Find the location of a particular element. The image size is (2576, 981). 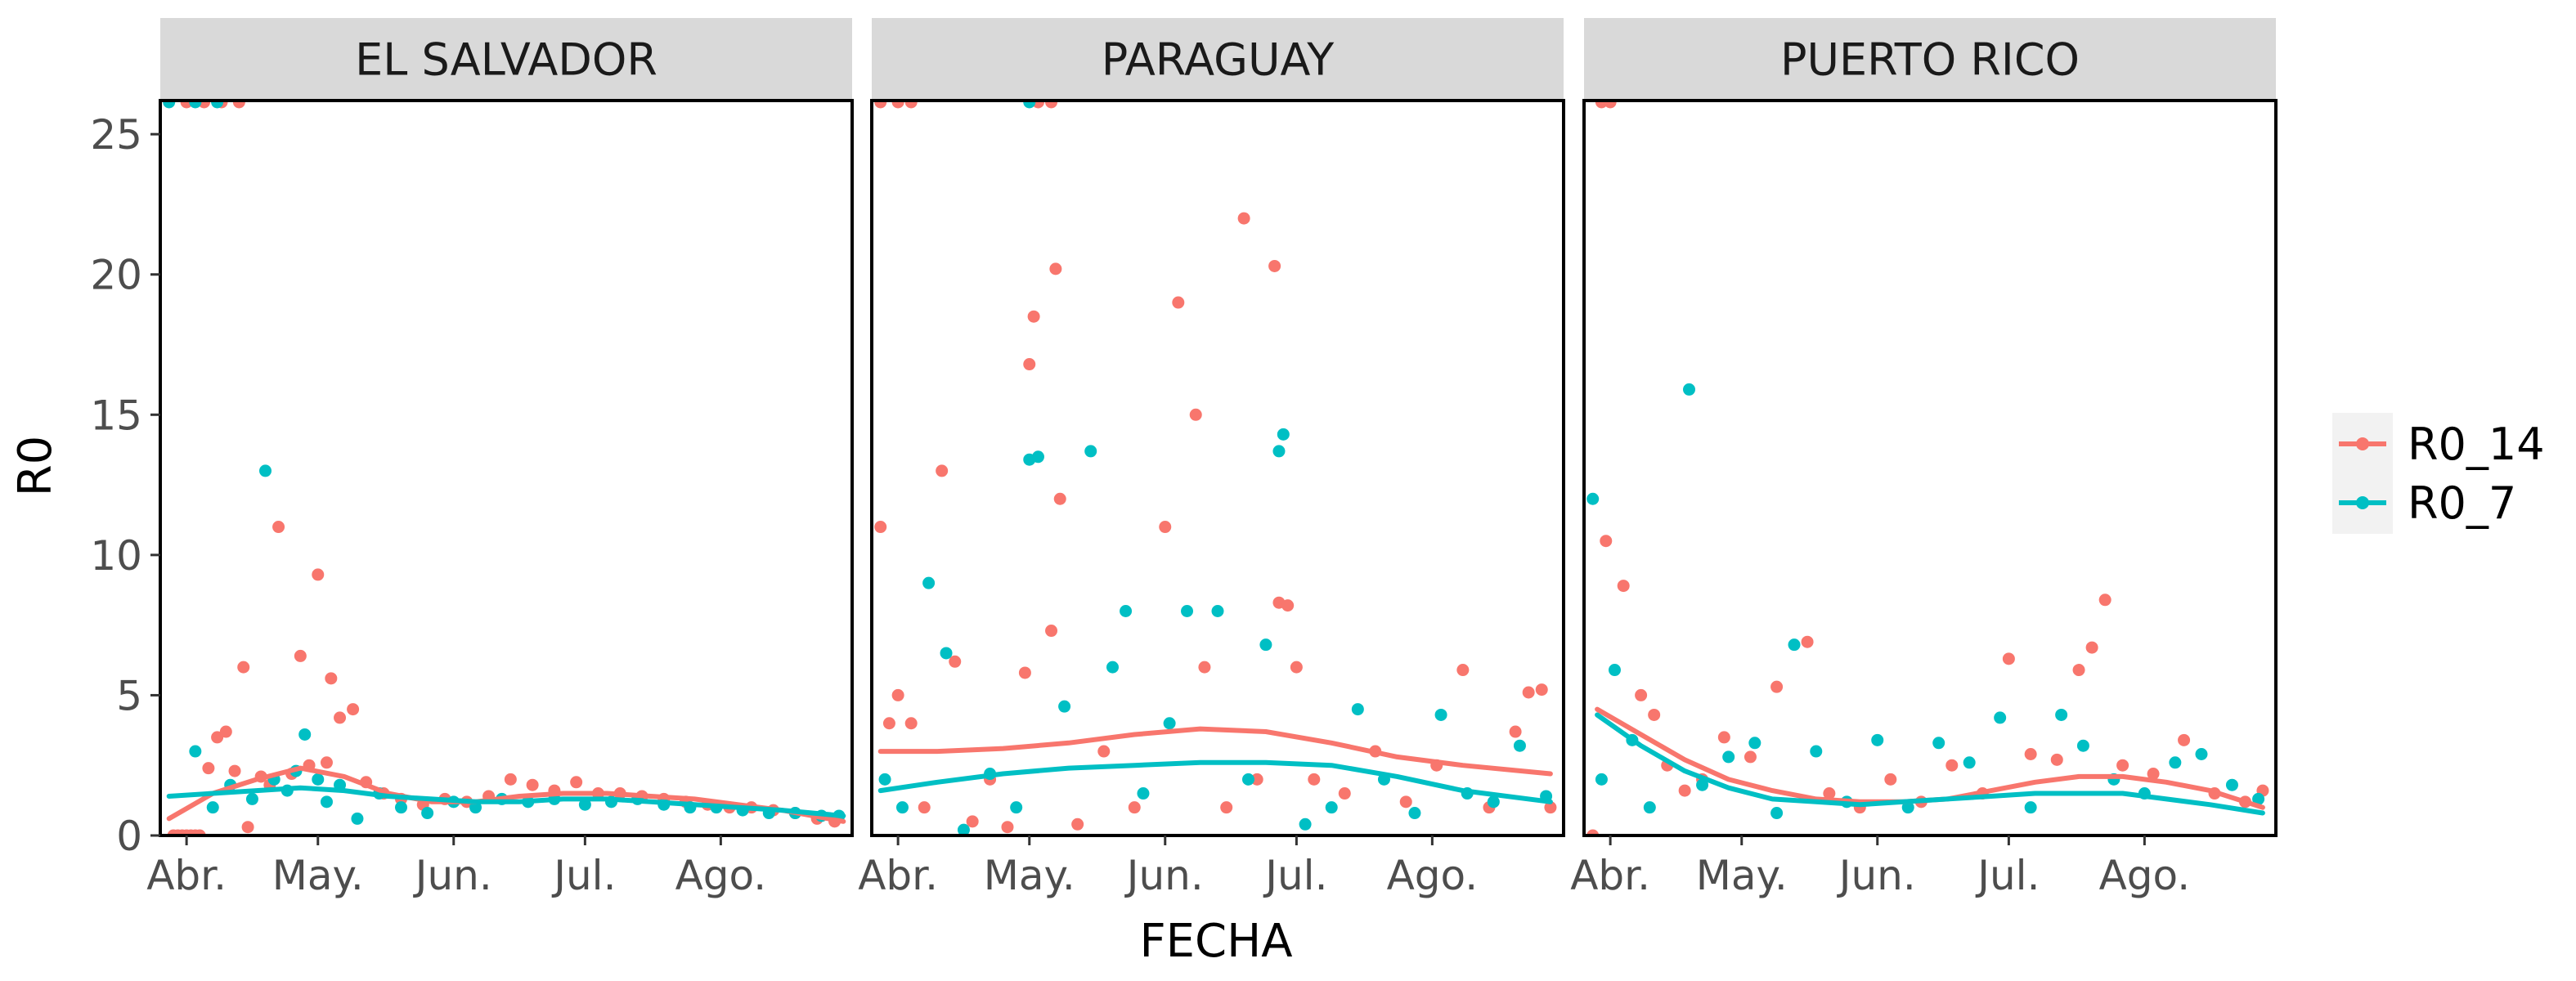

r0-14-offscale-point is located at coordinates (239, 105).